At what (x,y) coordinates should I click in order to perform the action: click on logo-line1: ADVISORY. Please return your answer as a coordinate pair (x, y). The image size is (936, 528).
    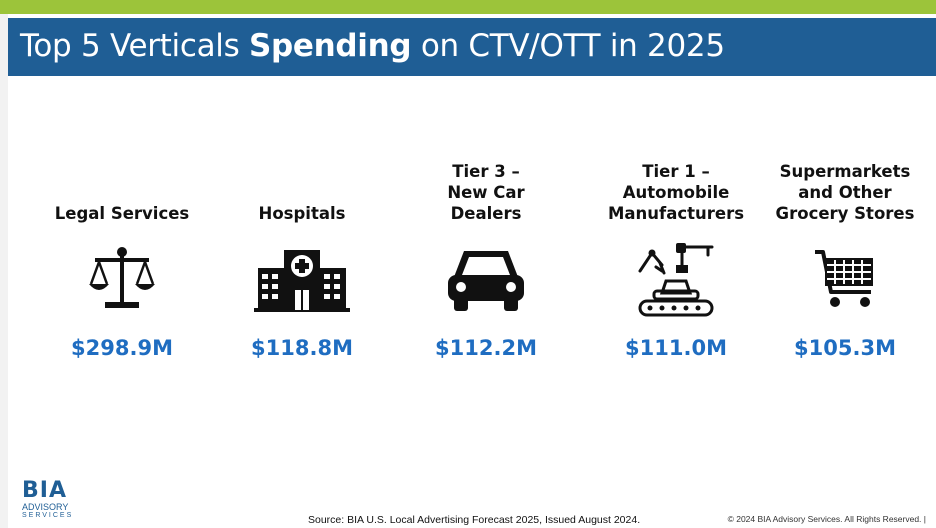
    Looking at the image, I should click on (45, 507).